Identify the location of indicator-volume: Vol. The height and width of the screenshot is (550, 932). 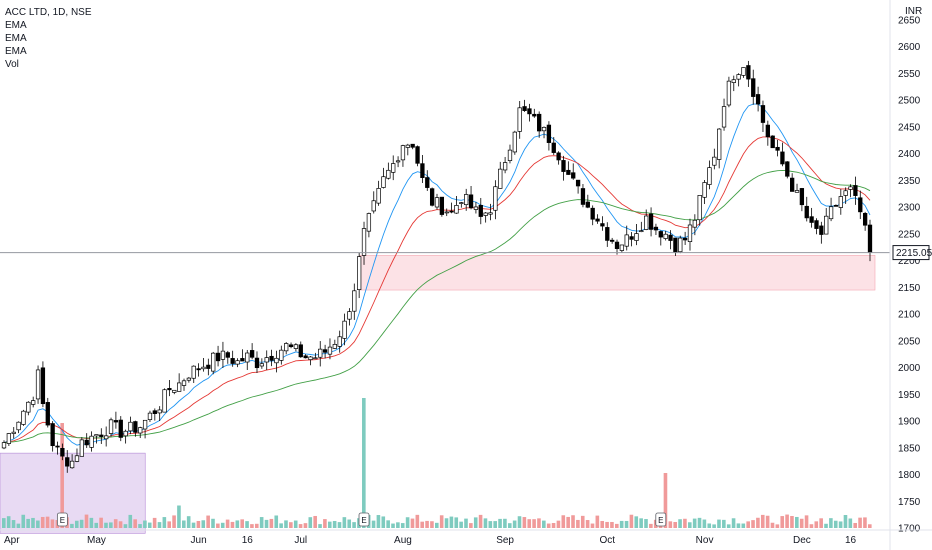
(12, 64).